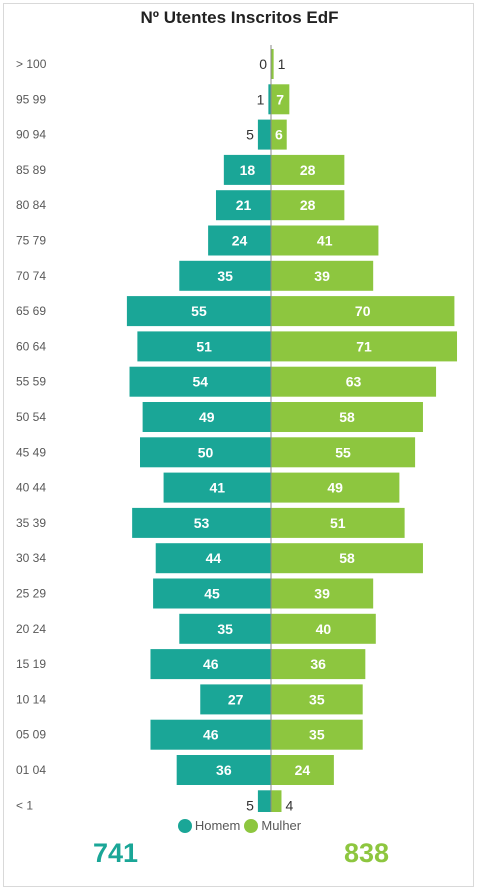 The image size is (479, 892). I want to click on female-value-label: 63, so click(354, 382).